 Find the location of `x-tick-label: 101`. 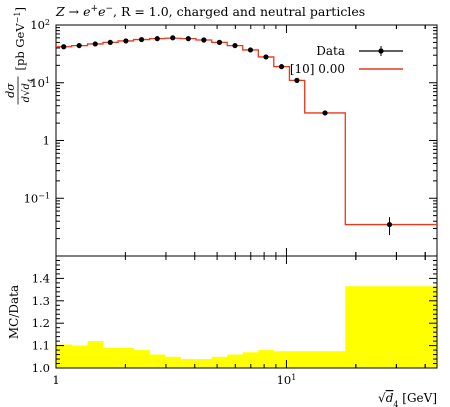

x-tick-label: 101 is located at coordinates (287, 380).